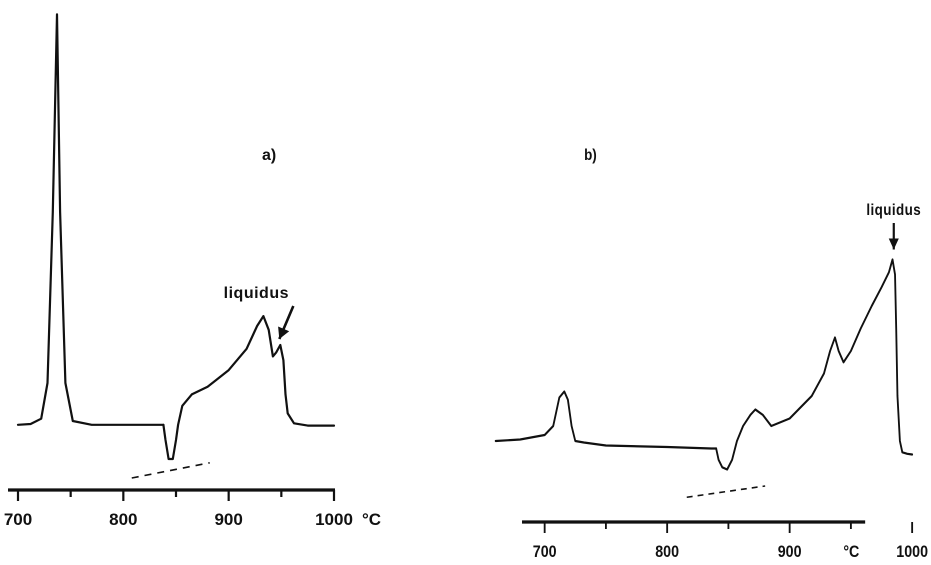  What do you see at coordinates (269, 155) in the screenshot?
I see `panel-label: a)` at bounding box center [269, 155].